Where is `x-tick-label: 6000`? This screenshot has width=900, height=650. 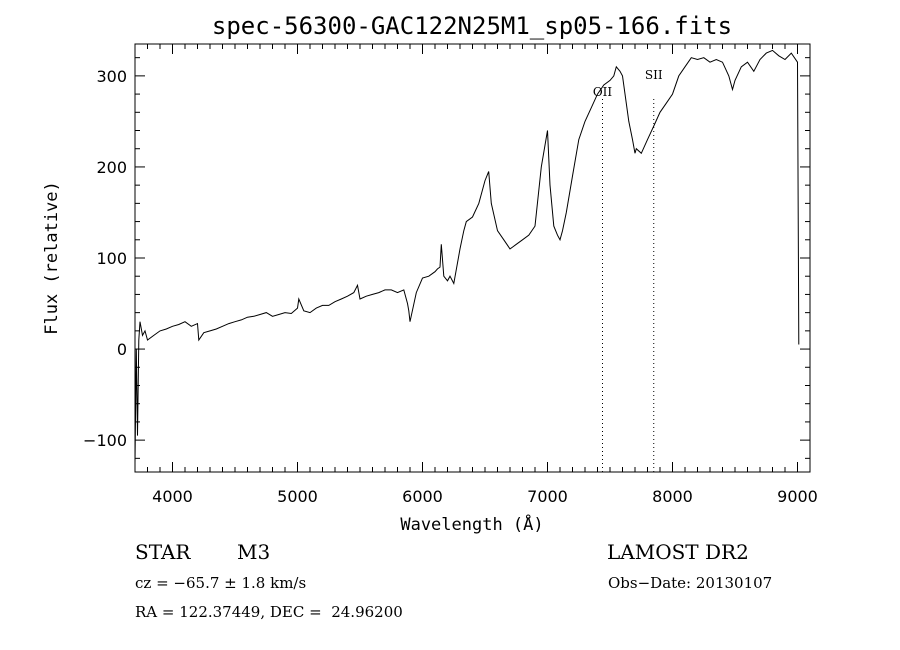
x-tick-label: 6000 is located at coordinates (422, 496).